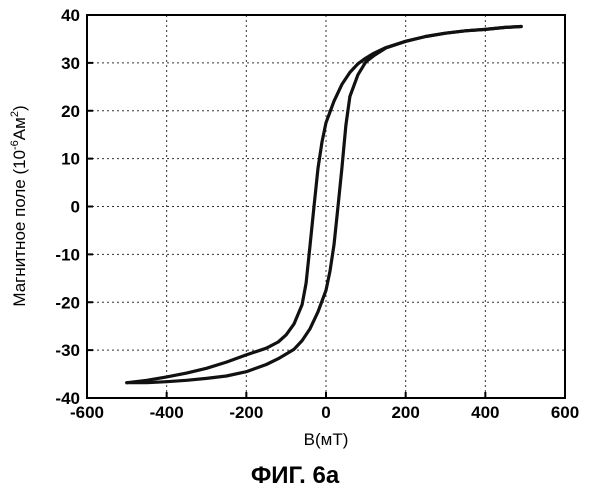  I want to click on y-axis-label-unit: Ам, so click(19, 128).